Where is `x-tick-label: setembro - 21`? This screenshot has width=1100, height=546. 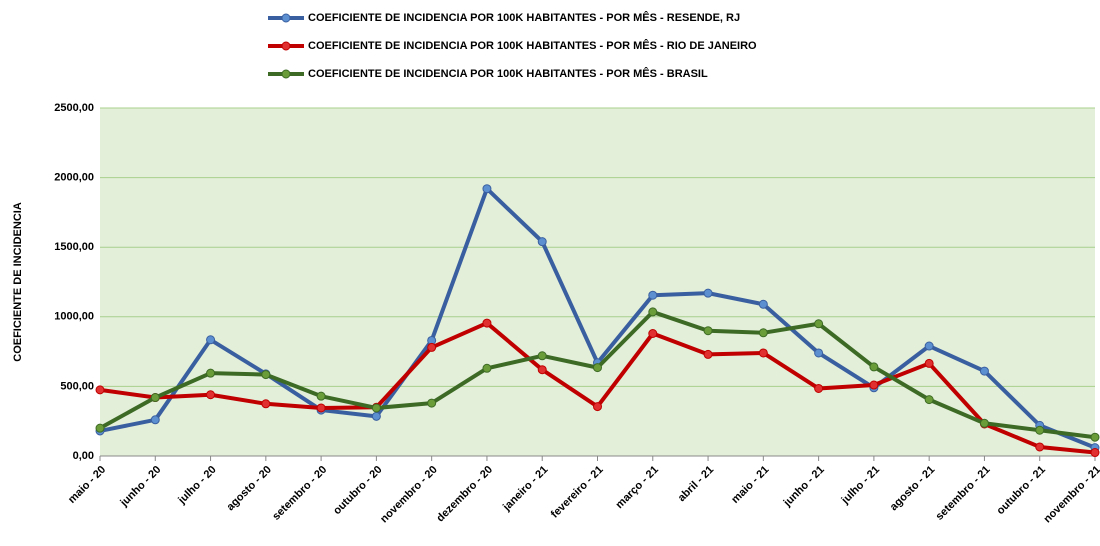 x-tick-label: setembro - 21 is located at coordinates (963, 493).